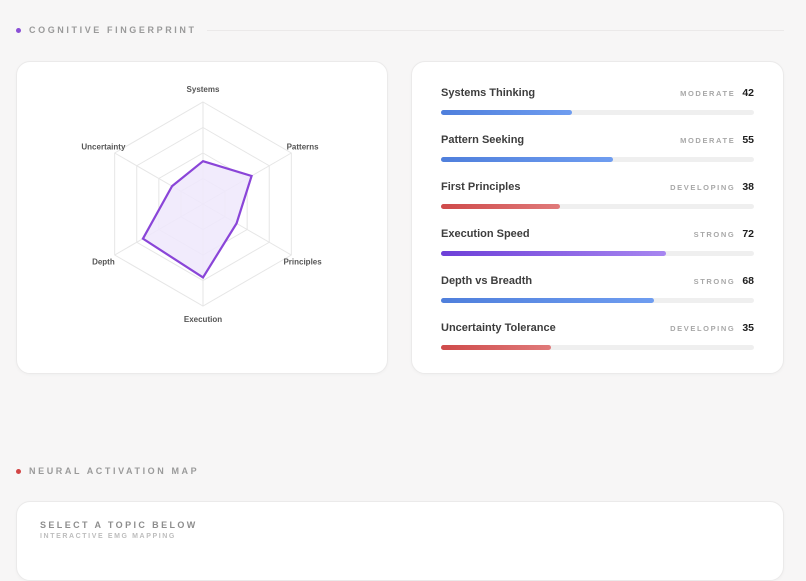 Image resolution: width=806 pixels, height=581 pixels. Describe the element at coordinates (597, 340) in the screenshot. I see `metric-row: Uncertainty Tolerance DEVELOPING 35` at that location.